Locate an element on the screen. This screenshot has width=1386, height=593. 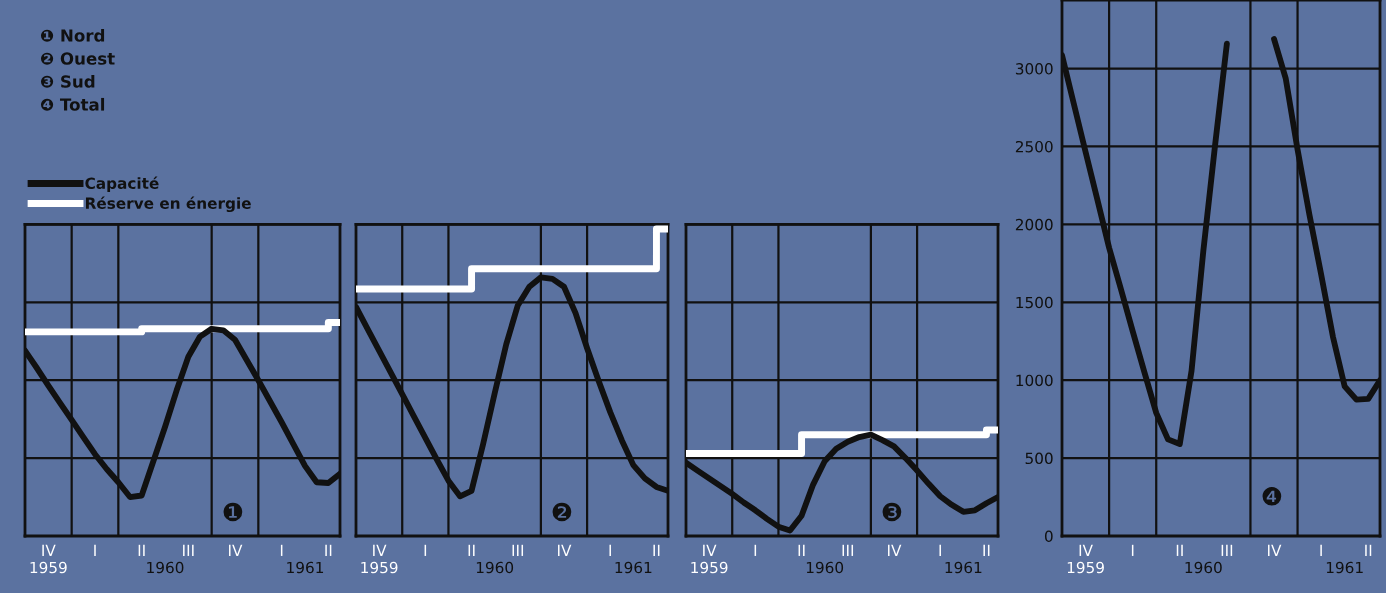
text: ❹ Total is located at coordinates (72, 104).